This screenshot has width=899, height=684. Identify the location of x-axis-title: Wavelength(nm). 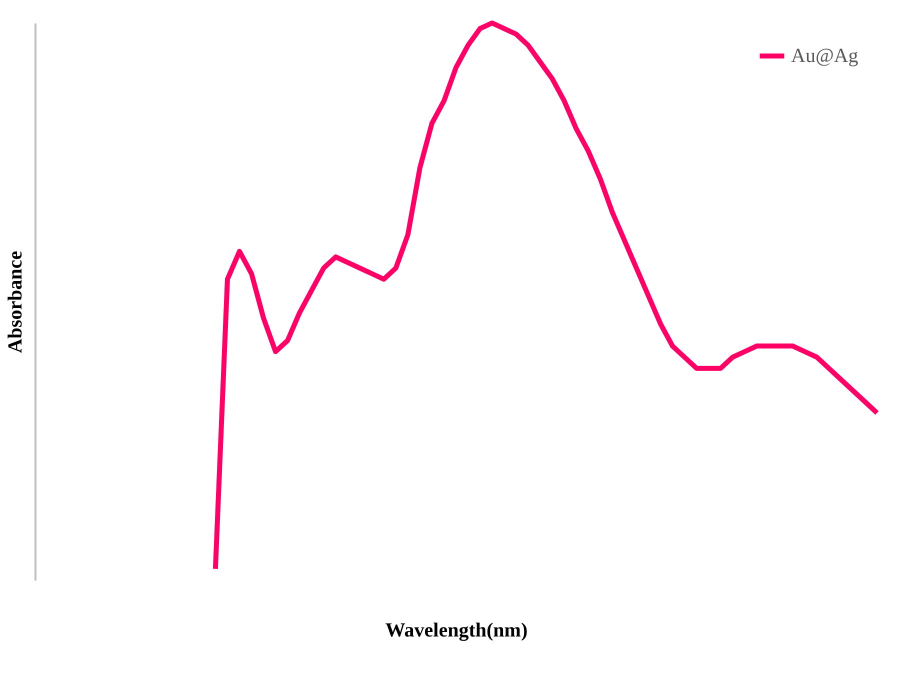
(456, 631).